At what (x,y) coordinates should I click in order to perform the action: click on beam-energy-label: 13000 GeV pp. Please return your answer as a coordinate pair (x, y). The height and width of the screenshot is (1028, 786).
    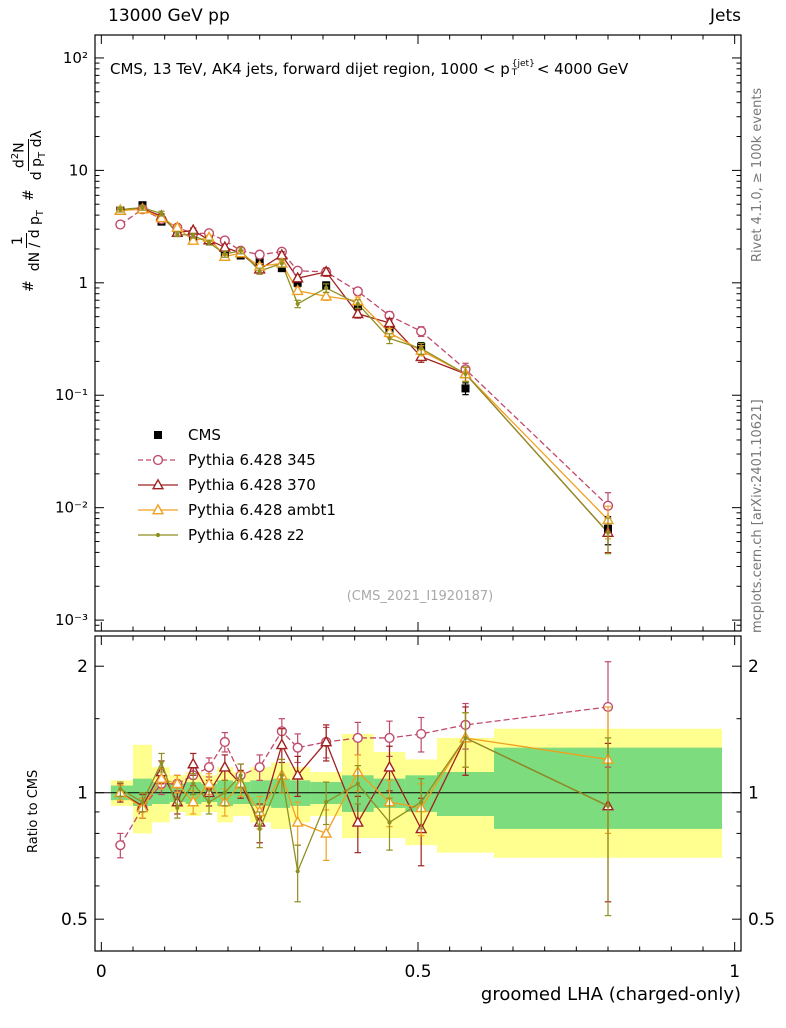
    Looking at the image, I should click on (169, 16).